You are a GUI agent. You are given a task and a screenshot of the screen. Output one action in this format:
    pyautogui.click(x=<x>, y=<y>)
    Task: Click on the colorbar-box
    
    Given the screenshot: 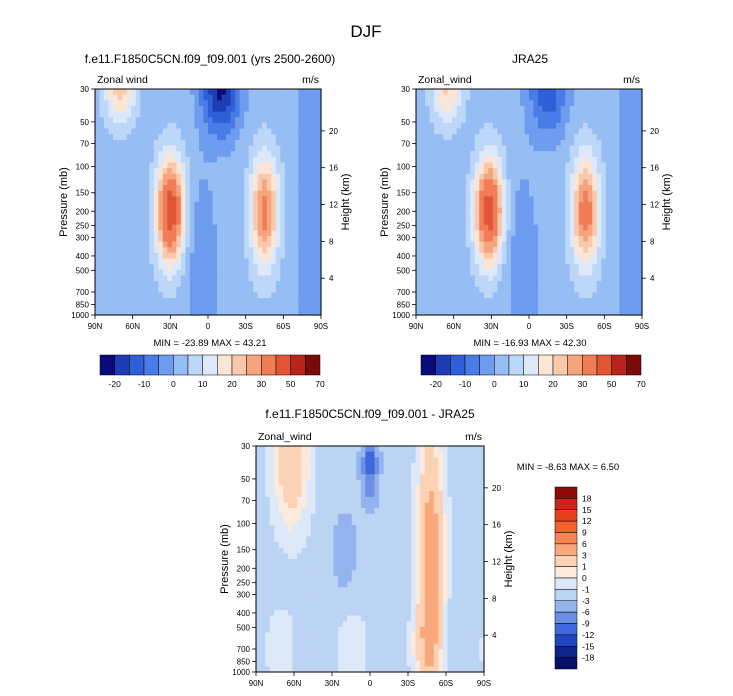 What is the action you would take?
    pyautogui.click(x=458, y=365)
    